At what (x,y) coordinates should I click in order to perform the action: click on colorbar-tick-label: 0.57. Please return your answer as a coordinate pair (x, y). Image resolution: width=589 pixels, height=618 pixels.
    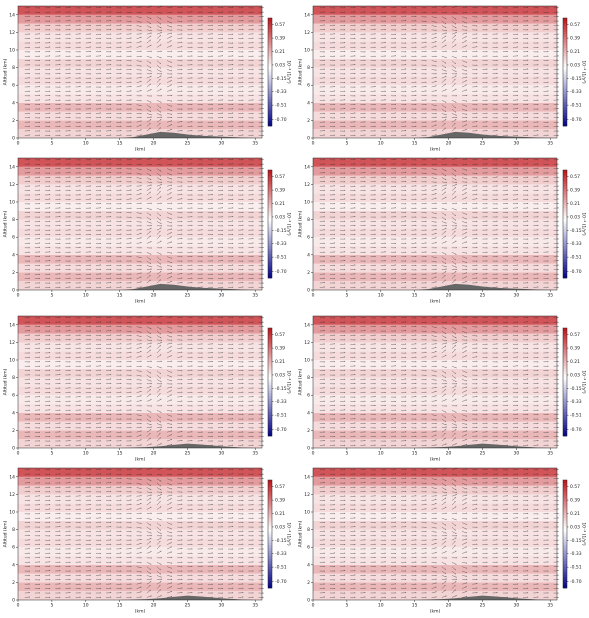
    Looking at the image, I should click on (575, 335).